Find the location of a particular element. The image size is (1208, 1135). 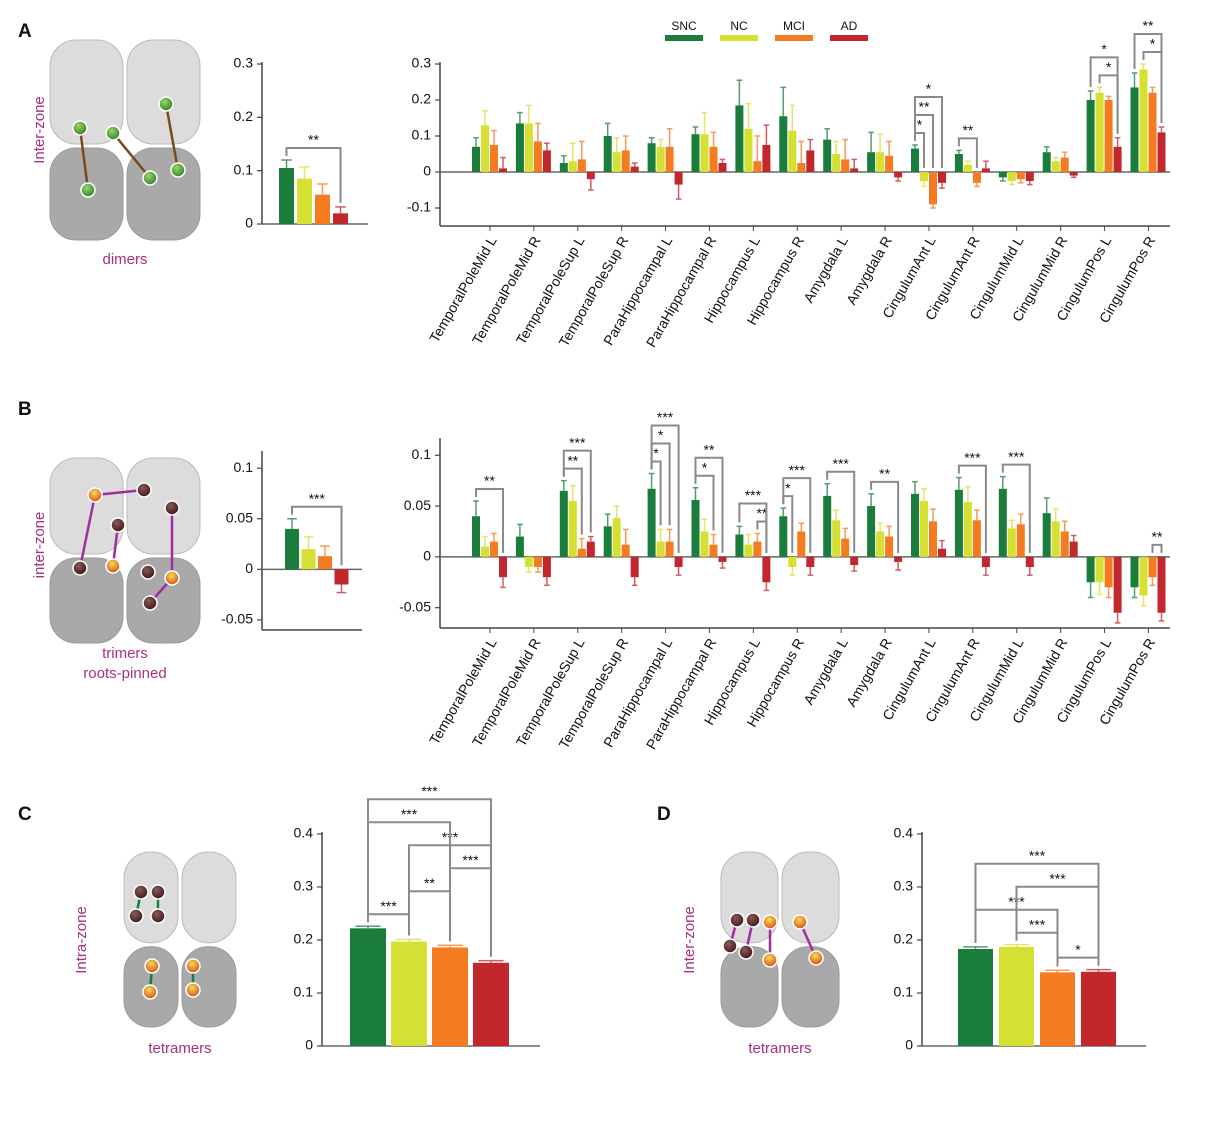

y-tick-label: 0.3 is located at coordinates (244, 63).